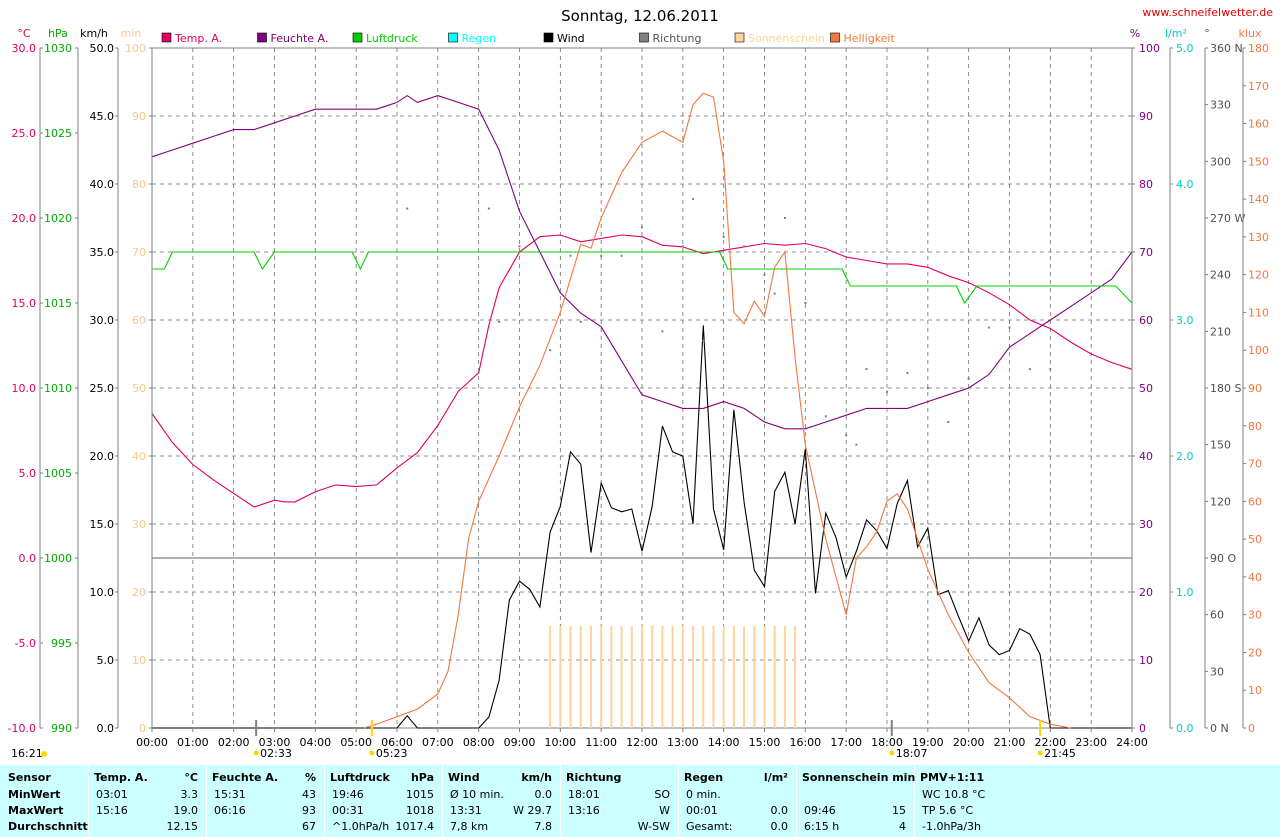  Describe the element at coordinates (662, 794) in the screenshot. I see `stats-min-value: SO` at that location.